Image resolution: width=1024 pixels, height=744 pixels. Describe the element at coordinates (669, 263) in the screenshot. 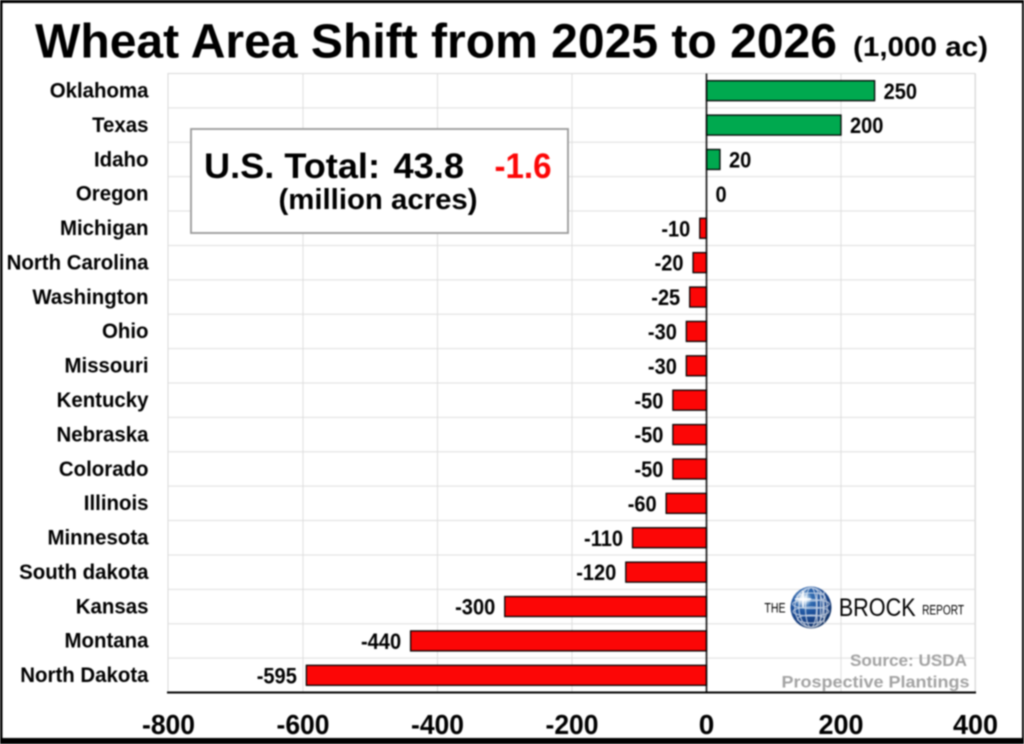

I see `svg-text: -20` at that location.